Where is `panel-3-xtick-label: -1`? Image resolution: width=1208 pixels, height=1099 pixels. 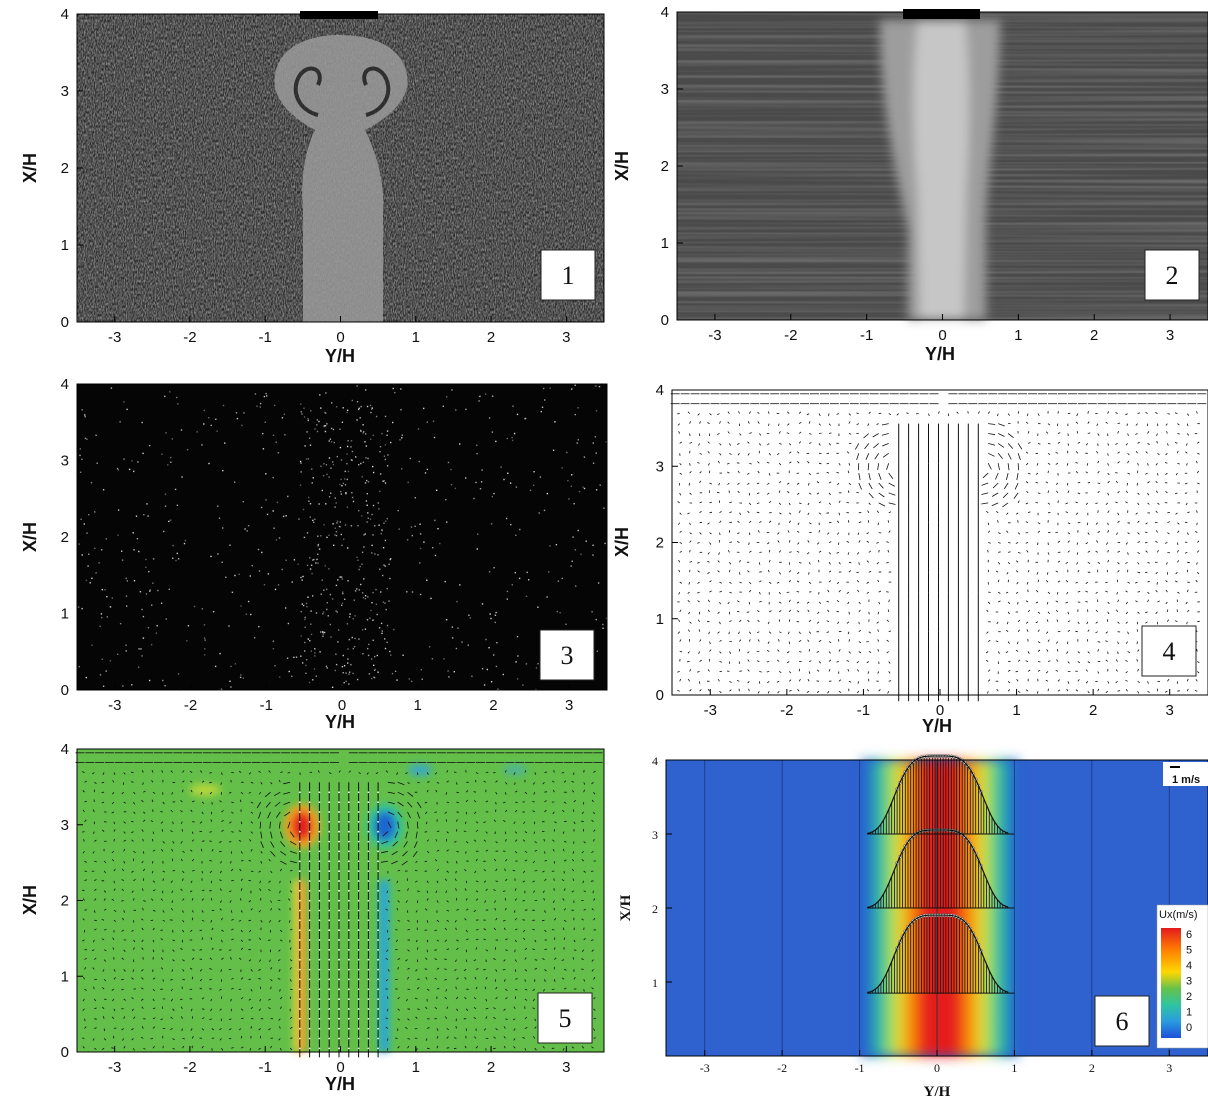
panel-3-xtick-label: -1 is located at coordinates (266, 705).